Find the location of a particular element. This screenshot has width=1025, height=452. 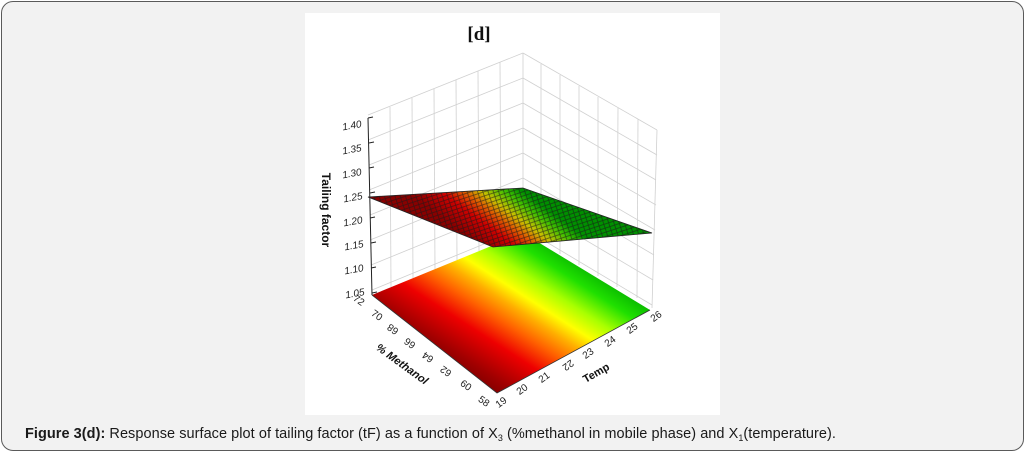

caption-sub-1: 3 is located at coordinates (500, 438).